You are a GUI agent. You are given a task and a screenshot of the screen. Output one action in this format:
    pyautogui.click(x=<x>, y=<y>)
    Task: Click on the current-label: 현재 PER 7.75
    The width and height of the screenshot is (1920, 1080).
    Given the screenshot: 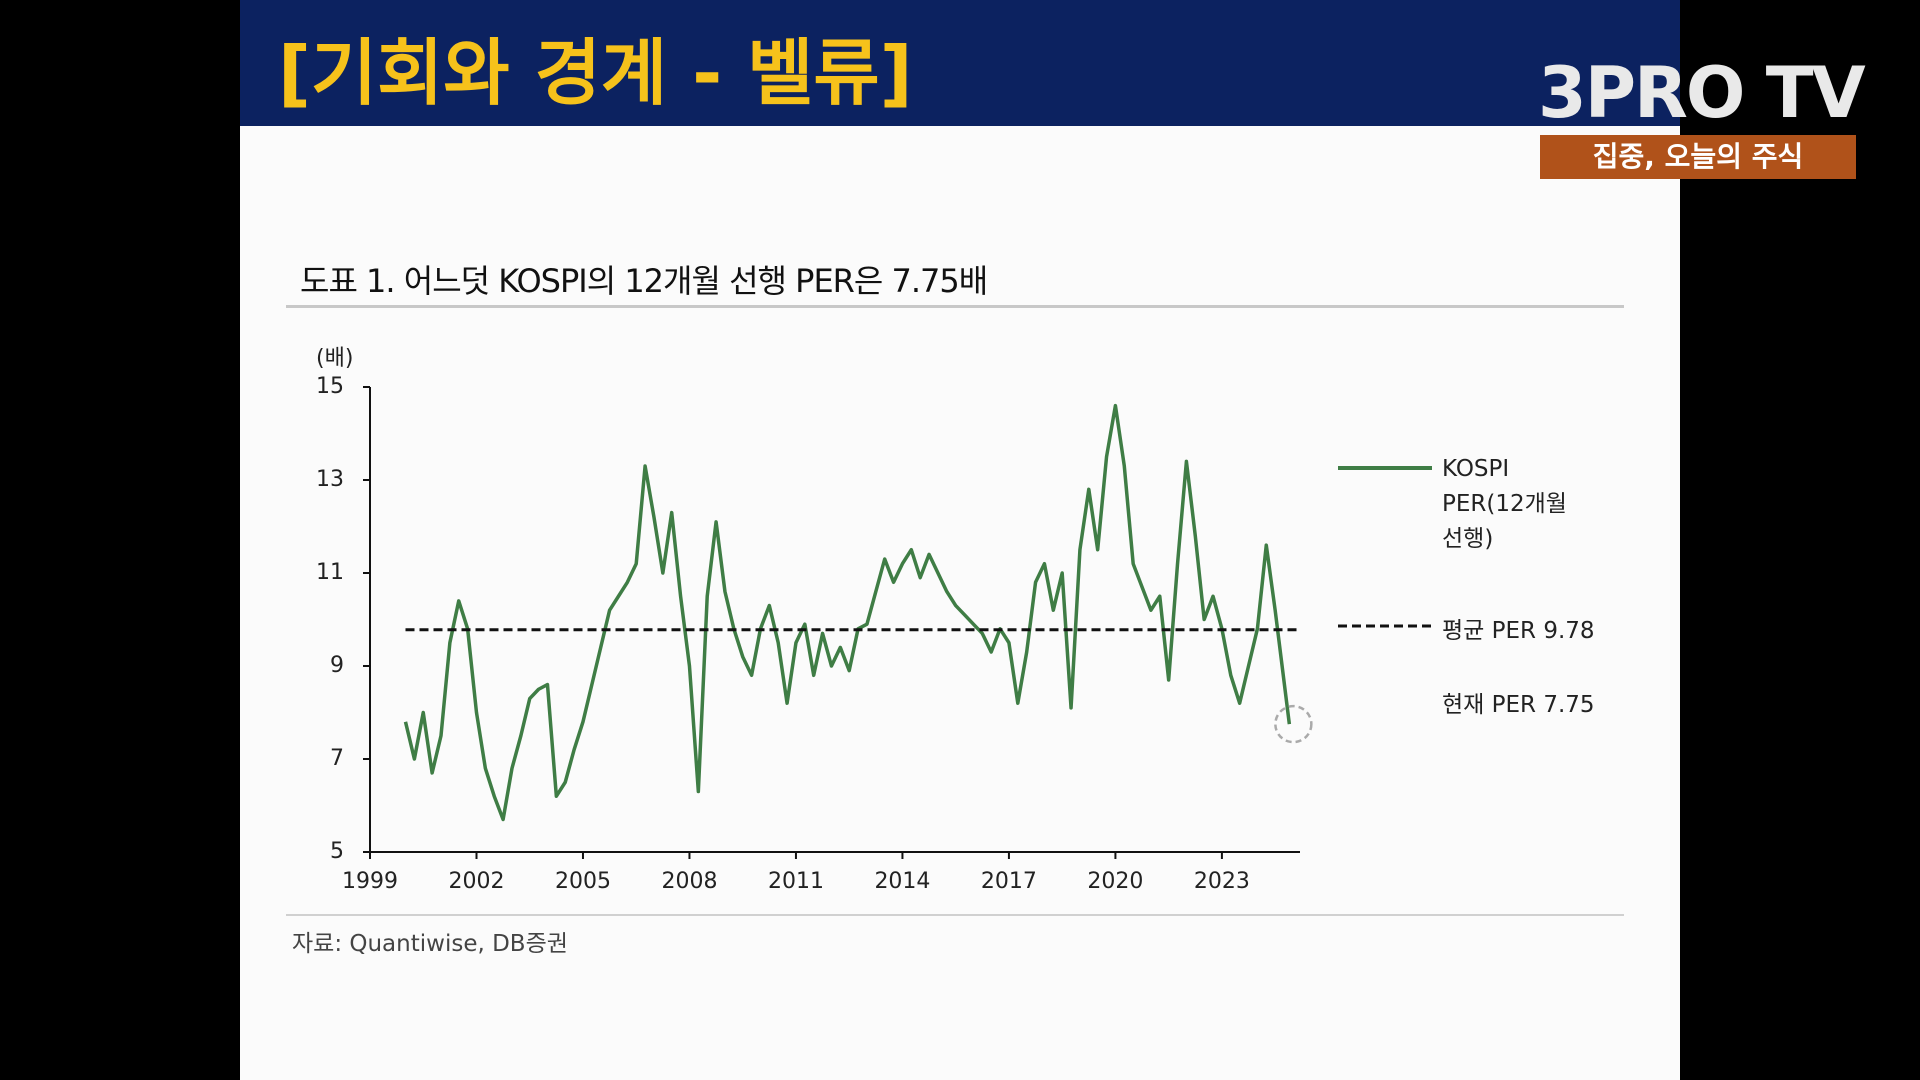 What is the action you would take?
    pyautogui.click(x=1518, y=705)
    